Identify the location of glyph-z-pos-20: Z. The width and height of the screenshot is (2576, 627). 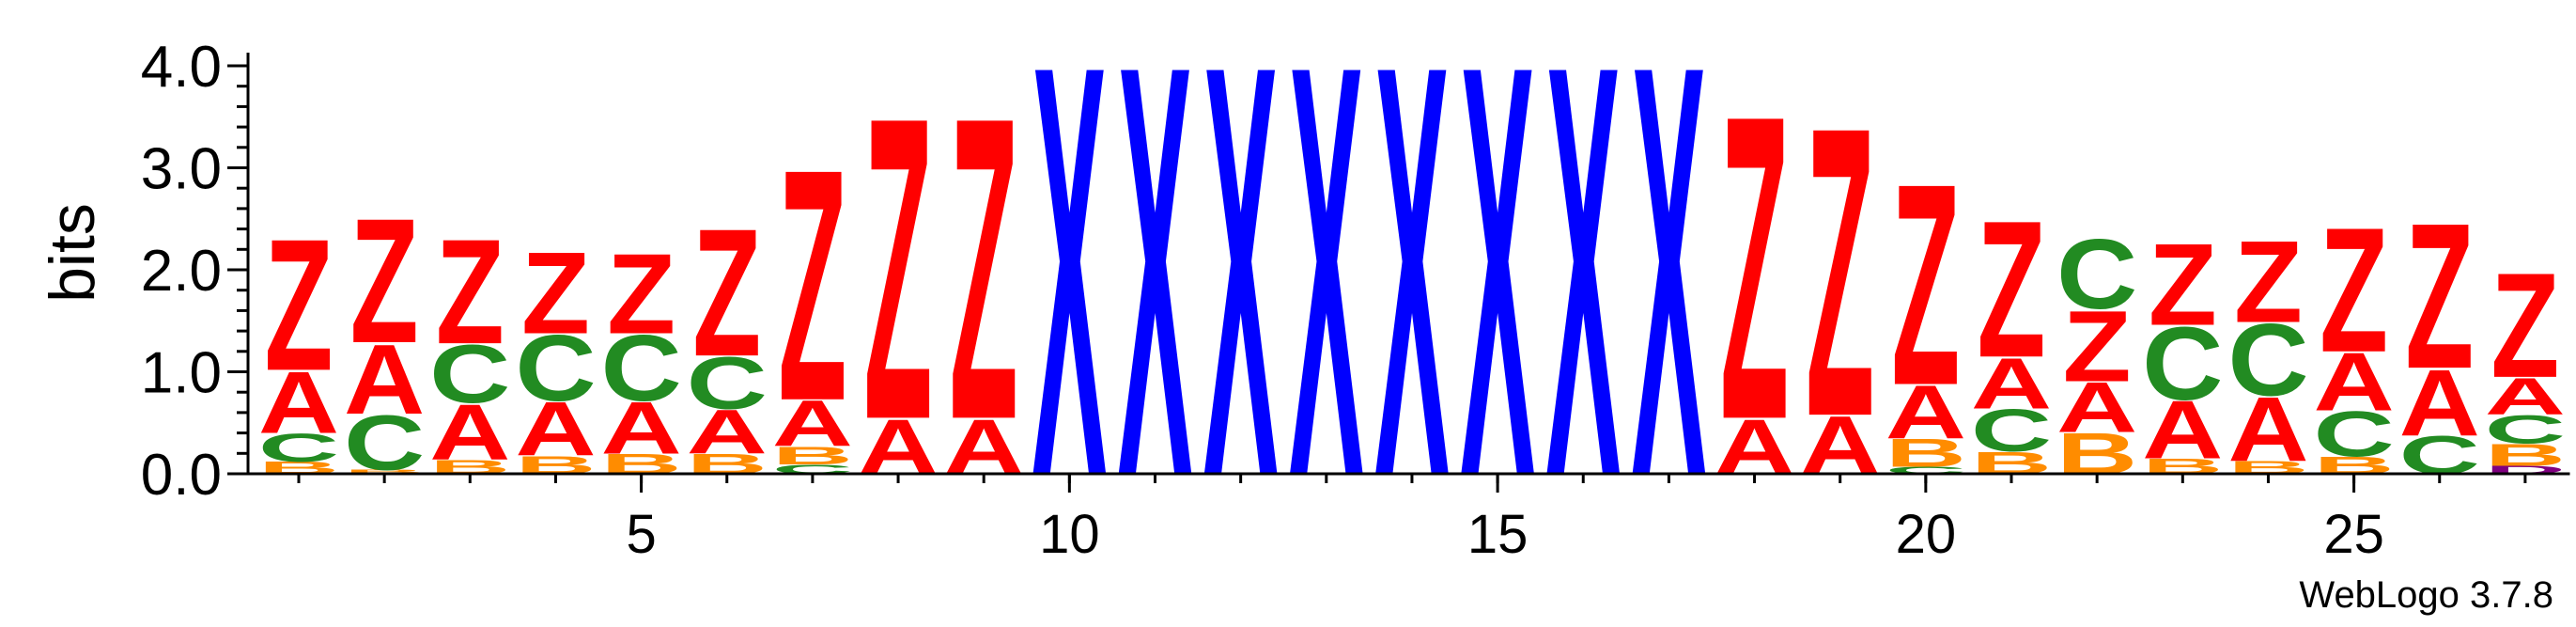
(1925, 285).